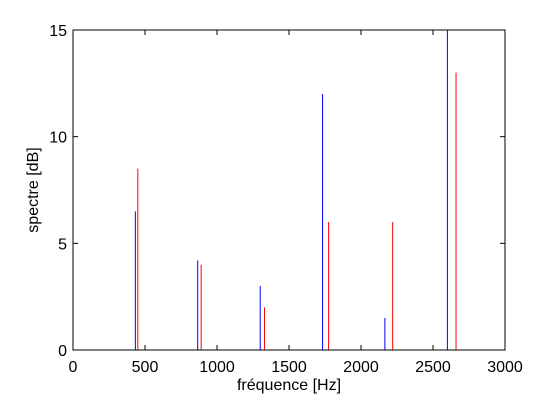 The height and width of the screenshot is (400, 559). Describe the element at coordinates (217, 367) in the screenshot. I see `x-tick-label-2: 1000` at that location.